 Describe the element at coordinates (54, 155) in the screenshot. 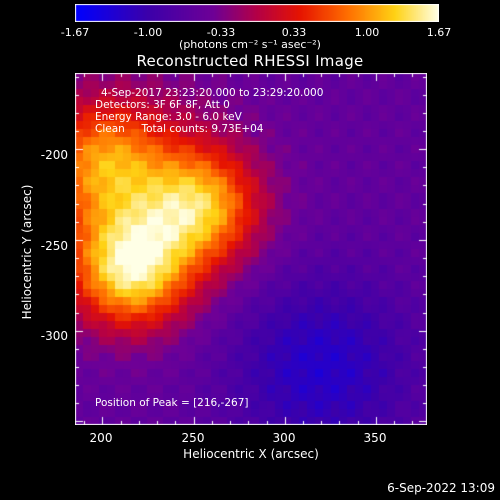

I see `y-tick-label: -200` at that location.